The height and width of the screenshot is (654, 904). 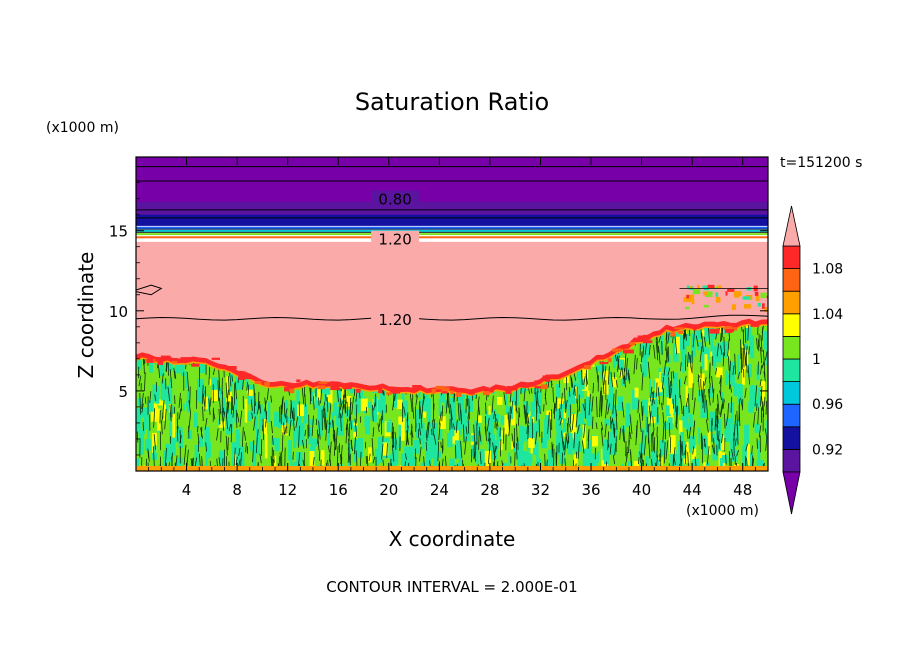 I want to click on colorbar-tick-label: 1.04, so click(x=827, y=315).